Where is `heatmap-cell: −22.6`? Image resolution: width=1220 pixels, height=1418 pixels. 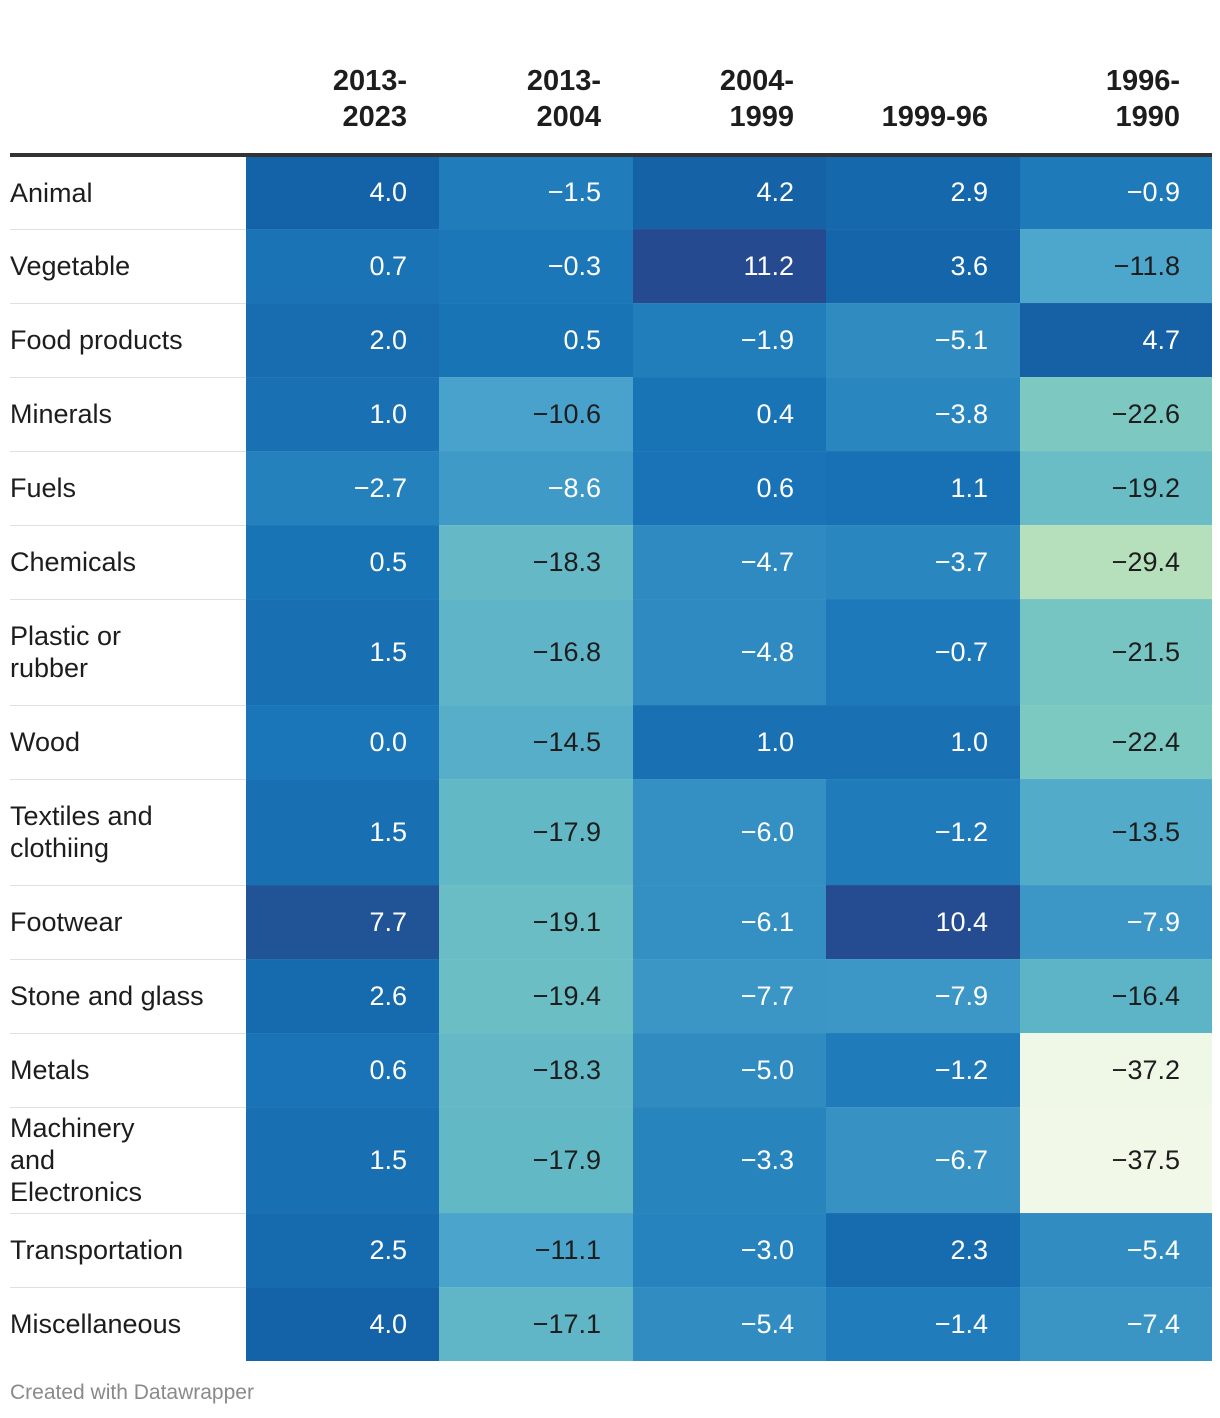
heatmap-cell: −22.6 is located at coordinates (1116, 414).